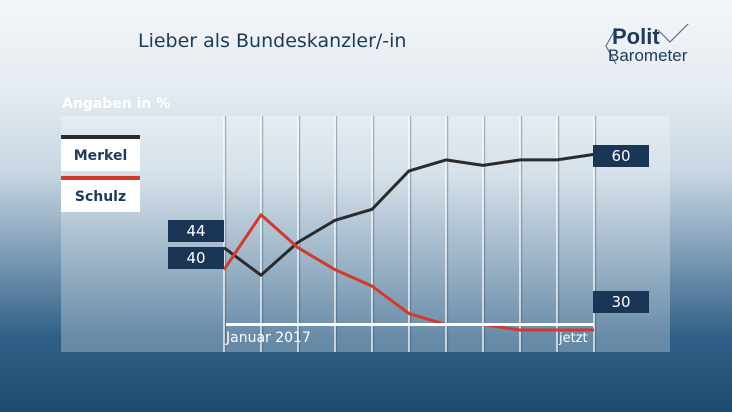 The width and height of the screenshot is (732, 412). I want to click on legend-item-schulz: Schulz, so click(100, 194).